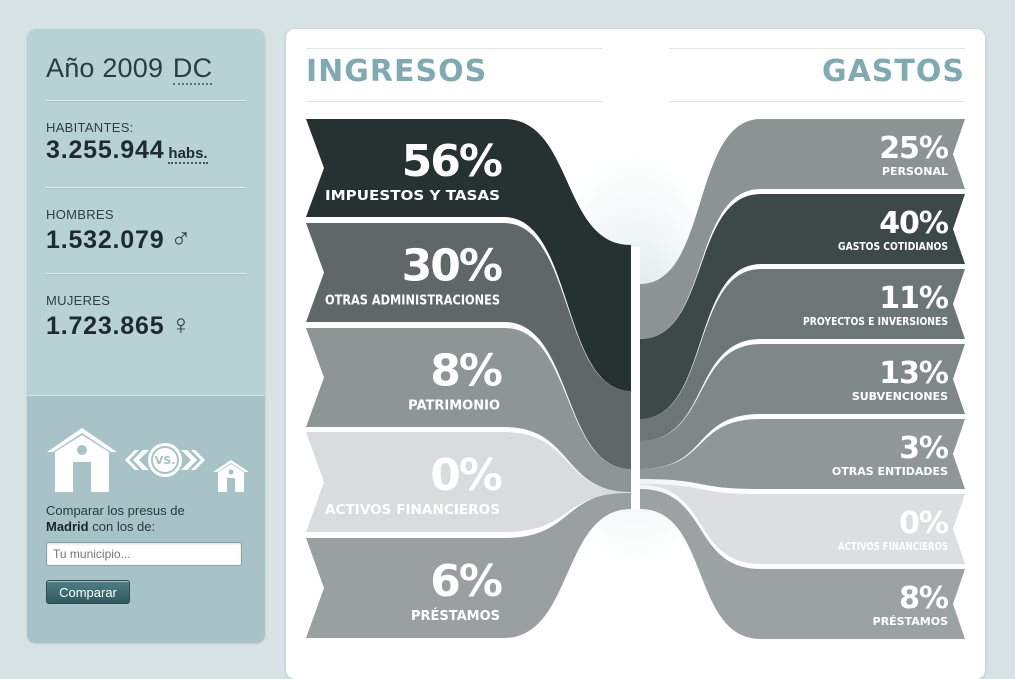 This screenshot has width=1015, height=679. I want to click on ingresos-title: INGRESOS, so click(397, 71).